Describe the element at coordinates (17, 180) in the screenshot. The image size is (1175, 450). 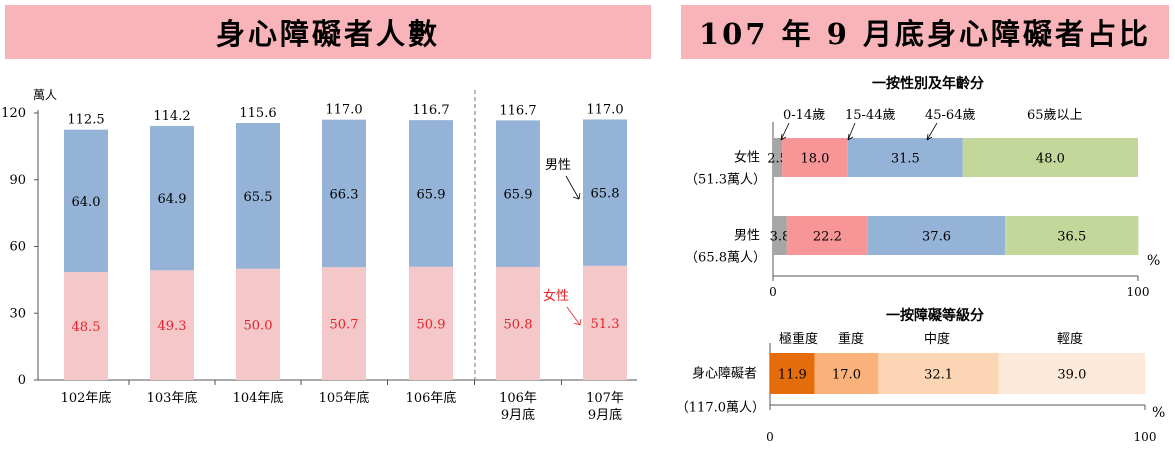
I see `y-tick-label: 90` at that location.